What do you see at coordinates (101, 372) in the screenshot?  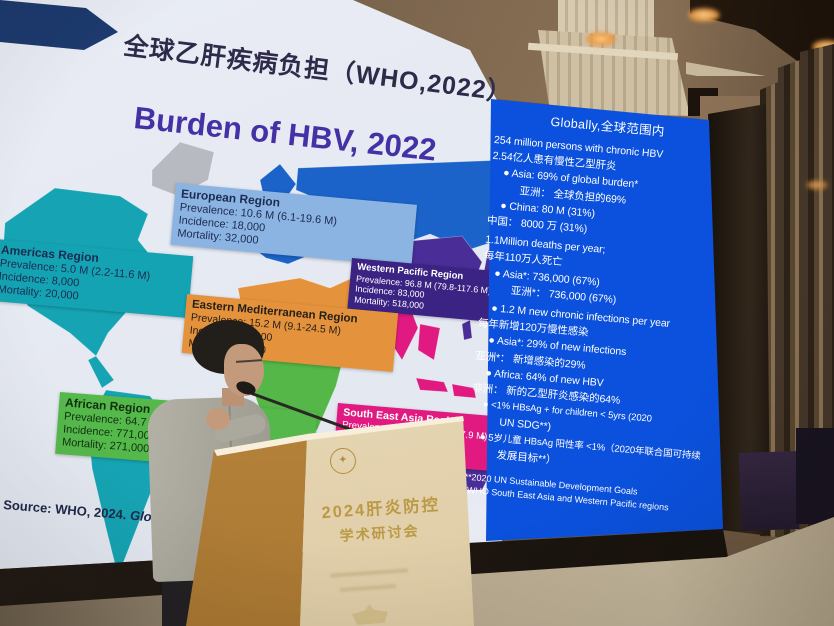 I see `map-central-america` at bounding box center [101, 372].